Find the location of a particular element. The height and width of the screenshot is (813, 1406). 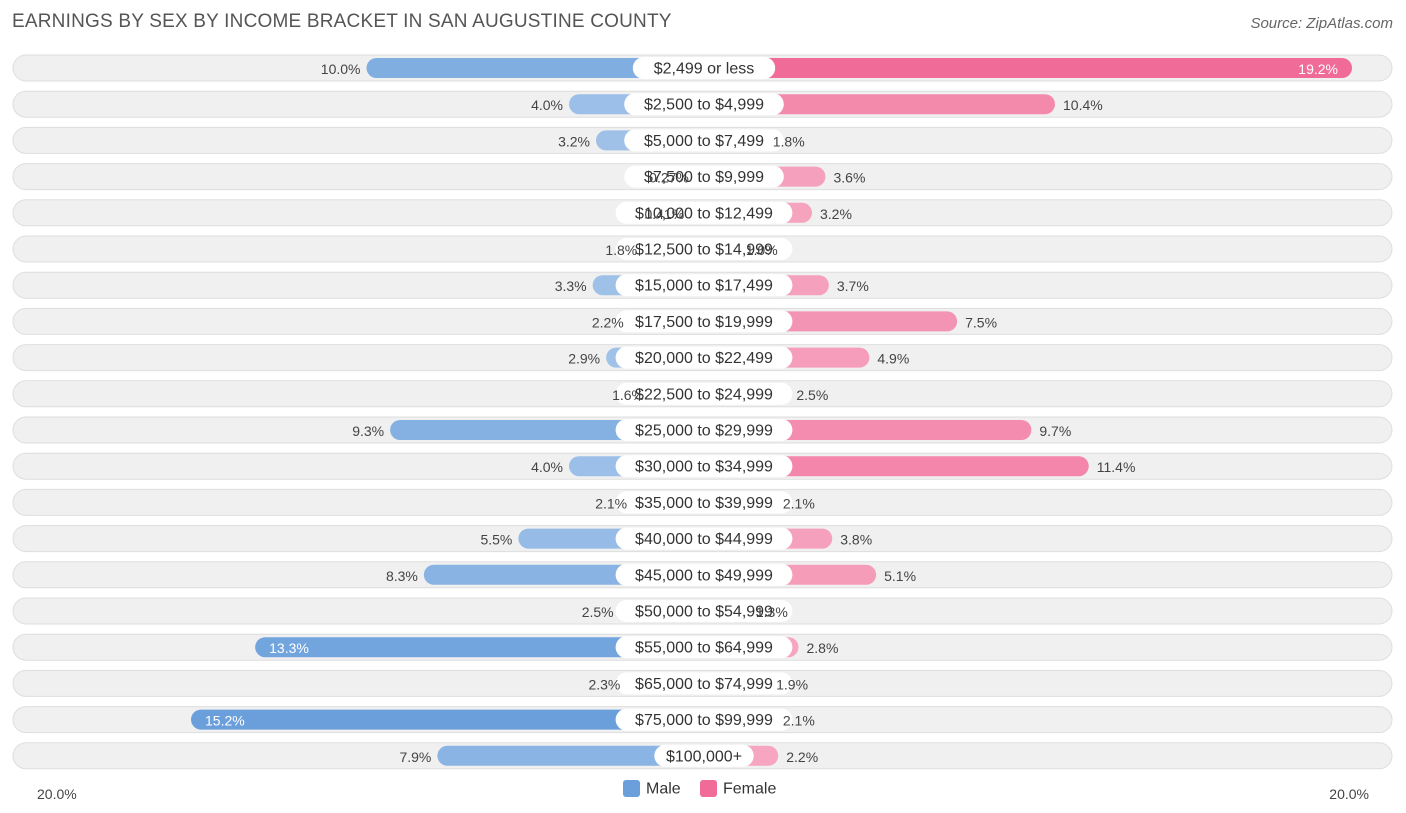

category-label: $7,500 to $9,999 is located at coordinates (704, 177).